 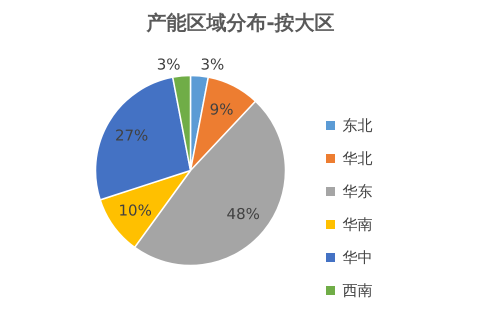 I want to click on legend-label: 东北, so click(x=357, y=125).